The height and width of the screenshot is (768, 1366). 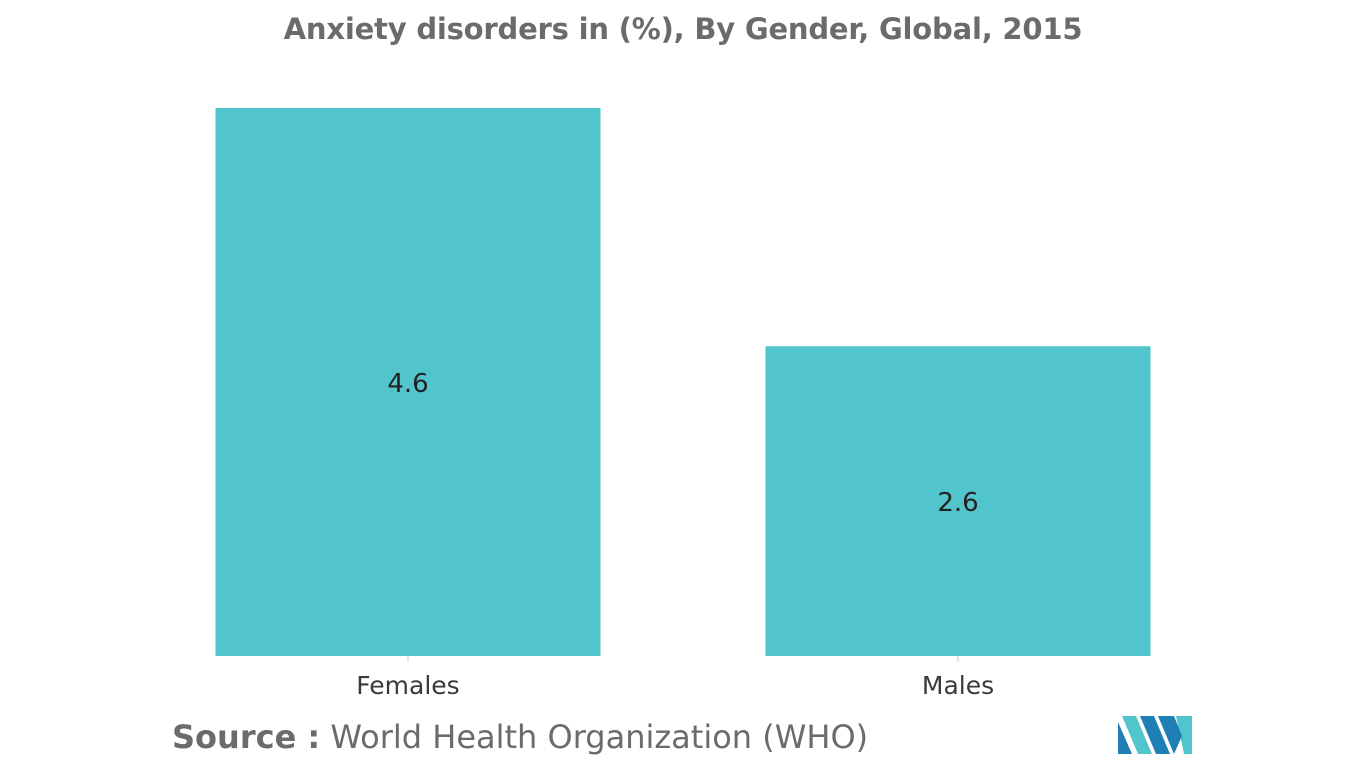 I want to click on source-text: World Health Organization (WHO), so click(x=599, y=737).